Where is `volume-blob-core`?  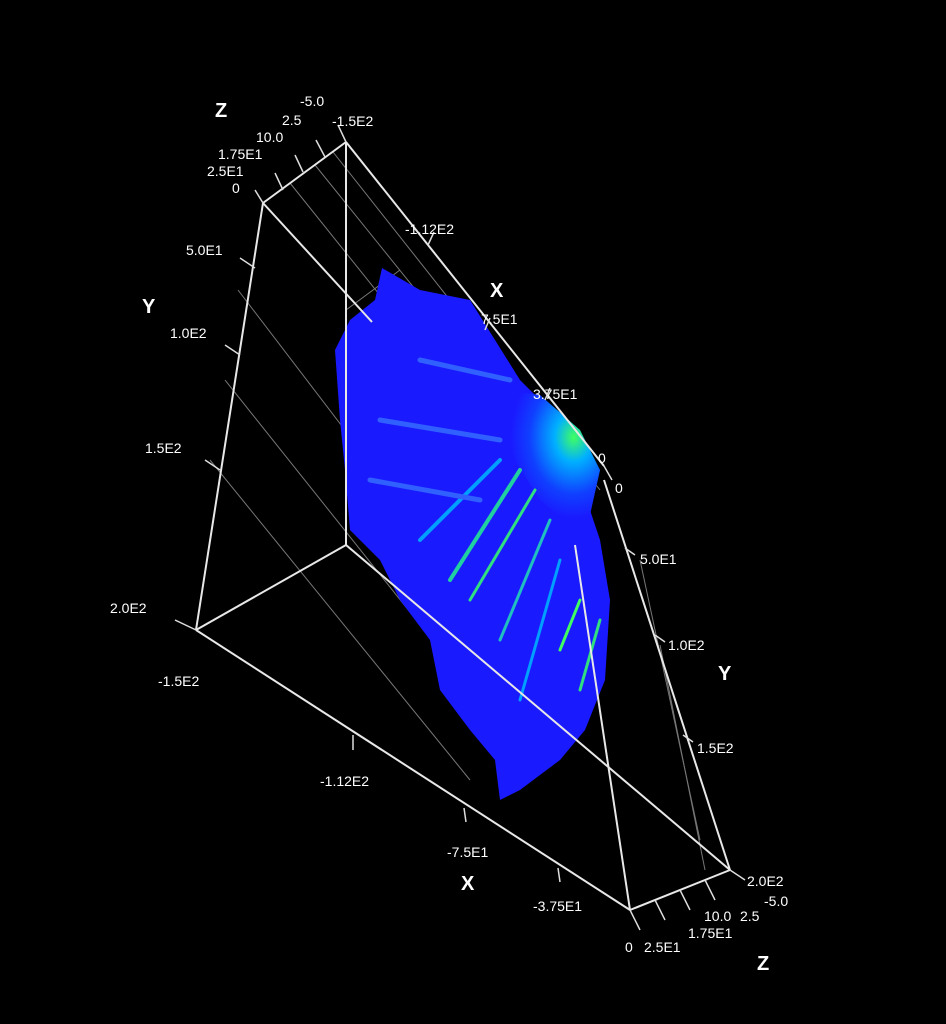 volume-blob-core is located at coordinates (547, 457).